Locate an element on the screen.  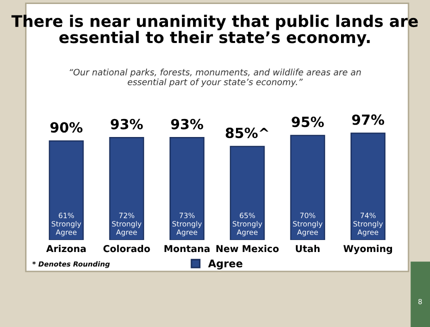
x-tick-label: Utah is located at coordinates (308, 248).